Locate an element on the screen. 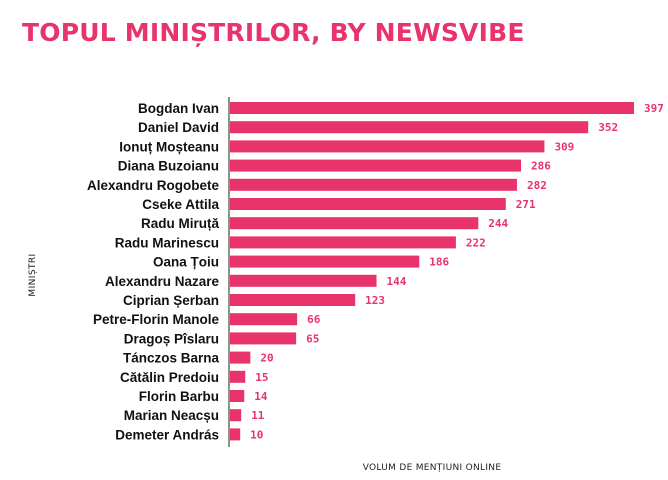 The image size is (668, 480). data-label-ionut-mosteanu: 309 is located at coordinates (564, 146).